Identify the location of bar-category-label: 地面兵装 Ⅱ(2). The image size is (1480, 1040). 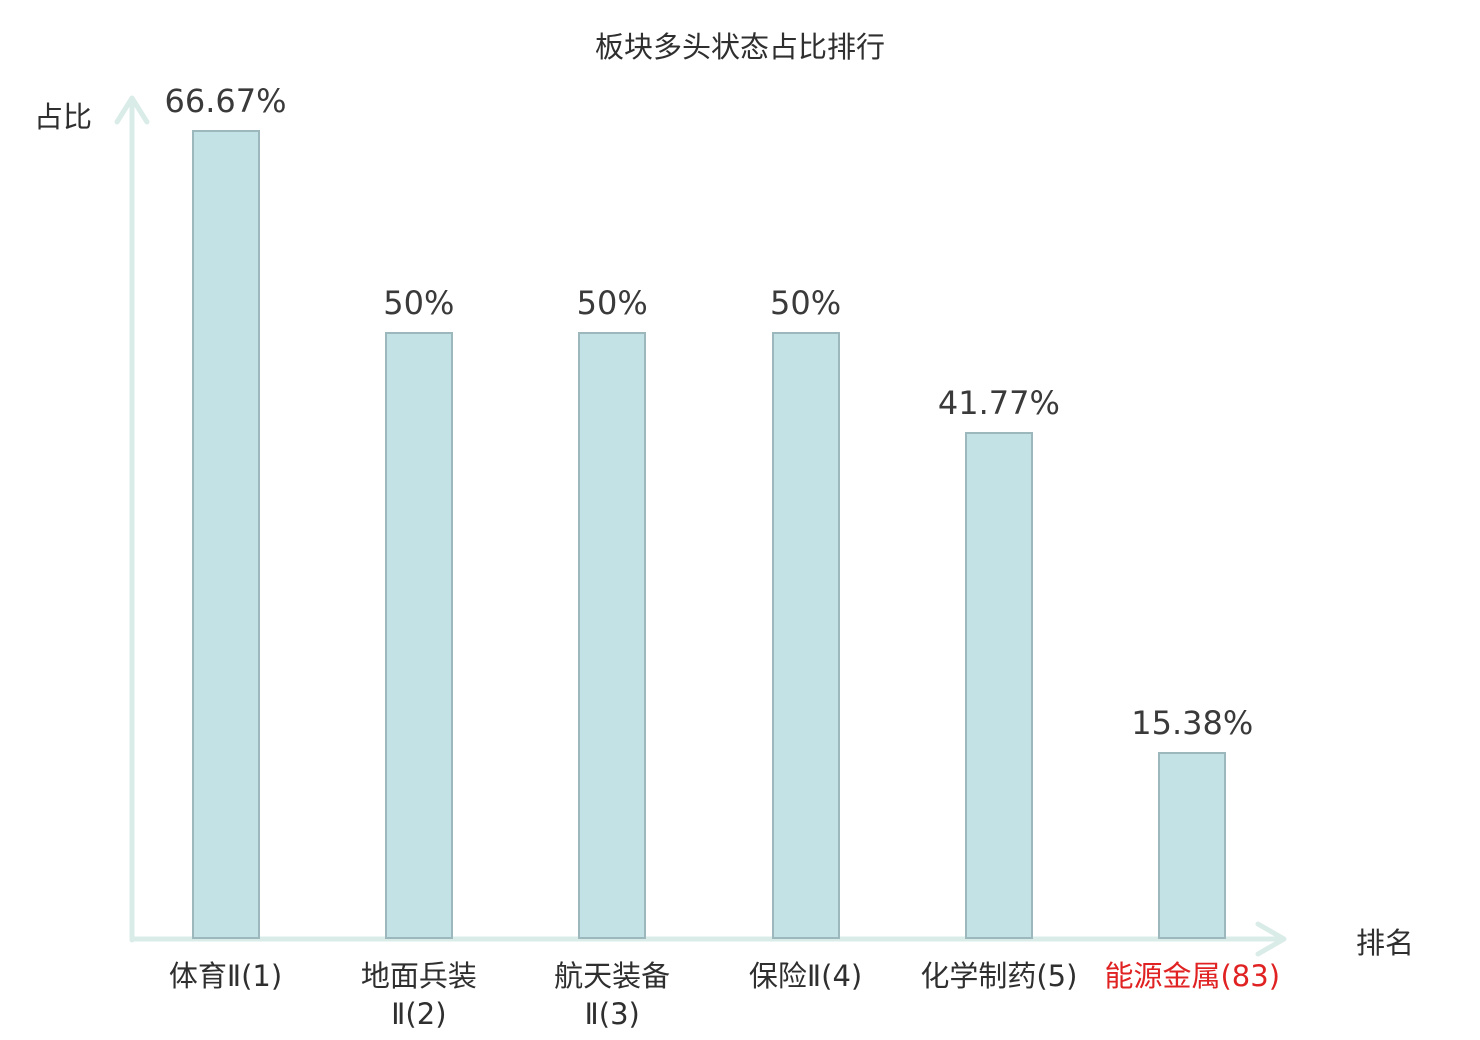
(418, 995).